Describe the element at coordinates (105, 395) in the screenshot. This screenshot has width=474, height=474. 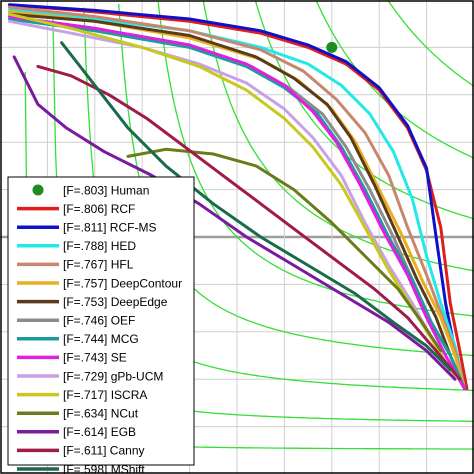
I see `legend-label: [F=.717] ISCRA` at that location.